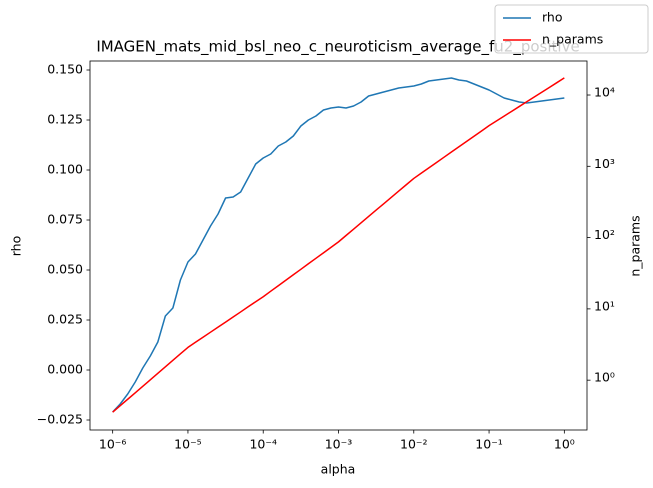 The width and height of the screenshot is (653, 488). Describe the element at coordinates (339, 444) in the screenshot. I see `x-tick-label: 10⁻³` at that location.